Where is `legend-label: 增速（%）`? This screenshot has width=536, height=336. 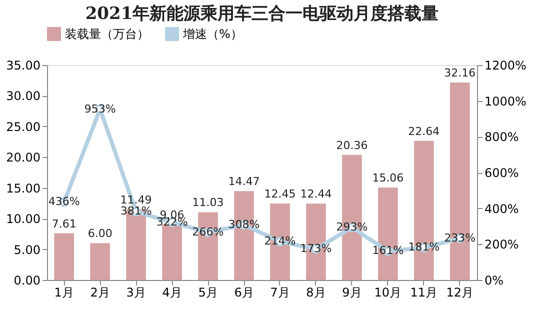 legend-label: 增速（%） is located at coordinates (212, 34).